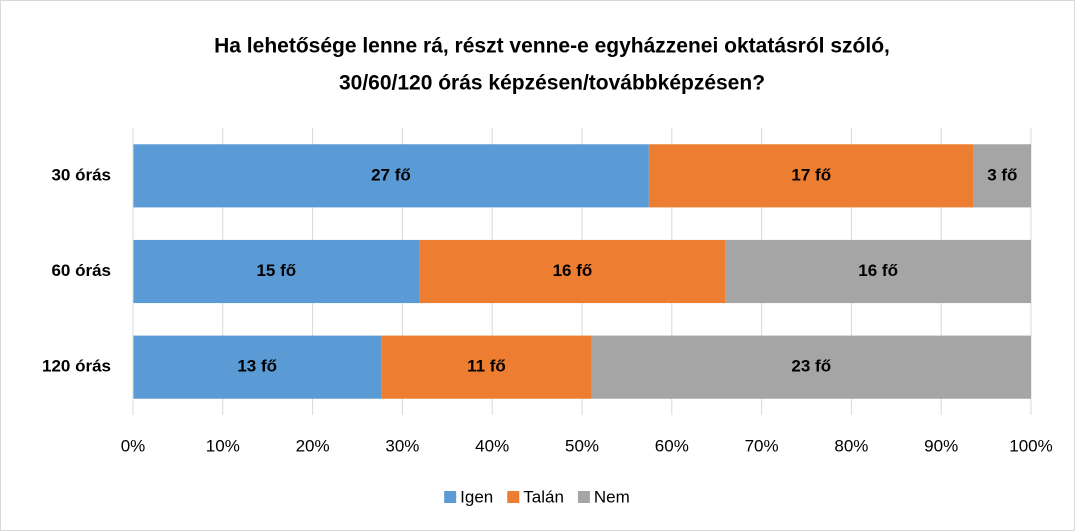 This screenshot has height=531, width=1075. What do you see at coordinates (81, 270) in the screenshot?
I see `y-tick-label: 60 órás` at bounding box center [81, 270].